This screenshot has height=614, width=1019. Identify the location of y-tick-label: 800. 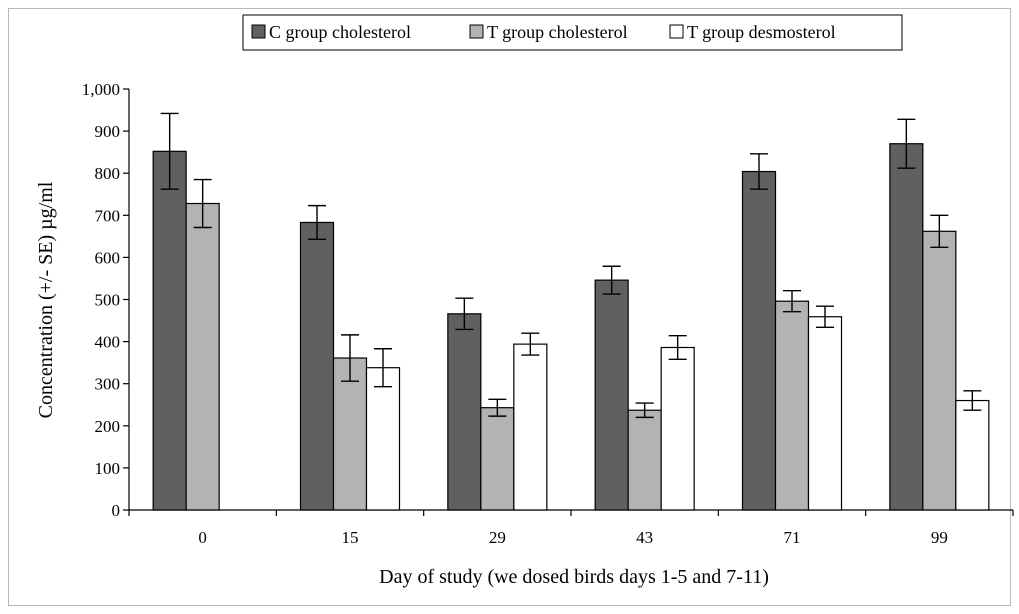
(108, 173).